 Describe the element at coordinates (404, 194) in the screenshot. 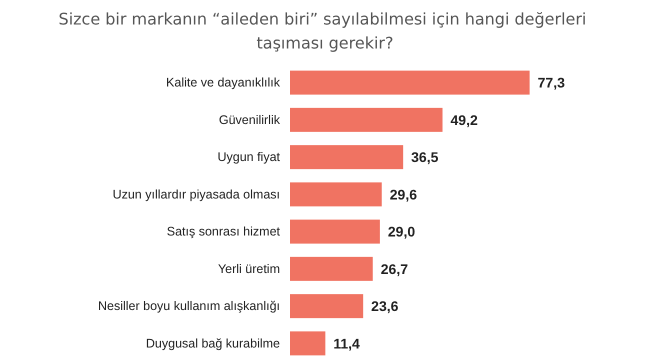

I see `data-label: 29,6` at that location.